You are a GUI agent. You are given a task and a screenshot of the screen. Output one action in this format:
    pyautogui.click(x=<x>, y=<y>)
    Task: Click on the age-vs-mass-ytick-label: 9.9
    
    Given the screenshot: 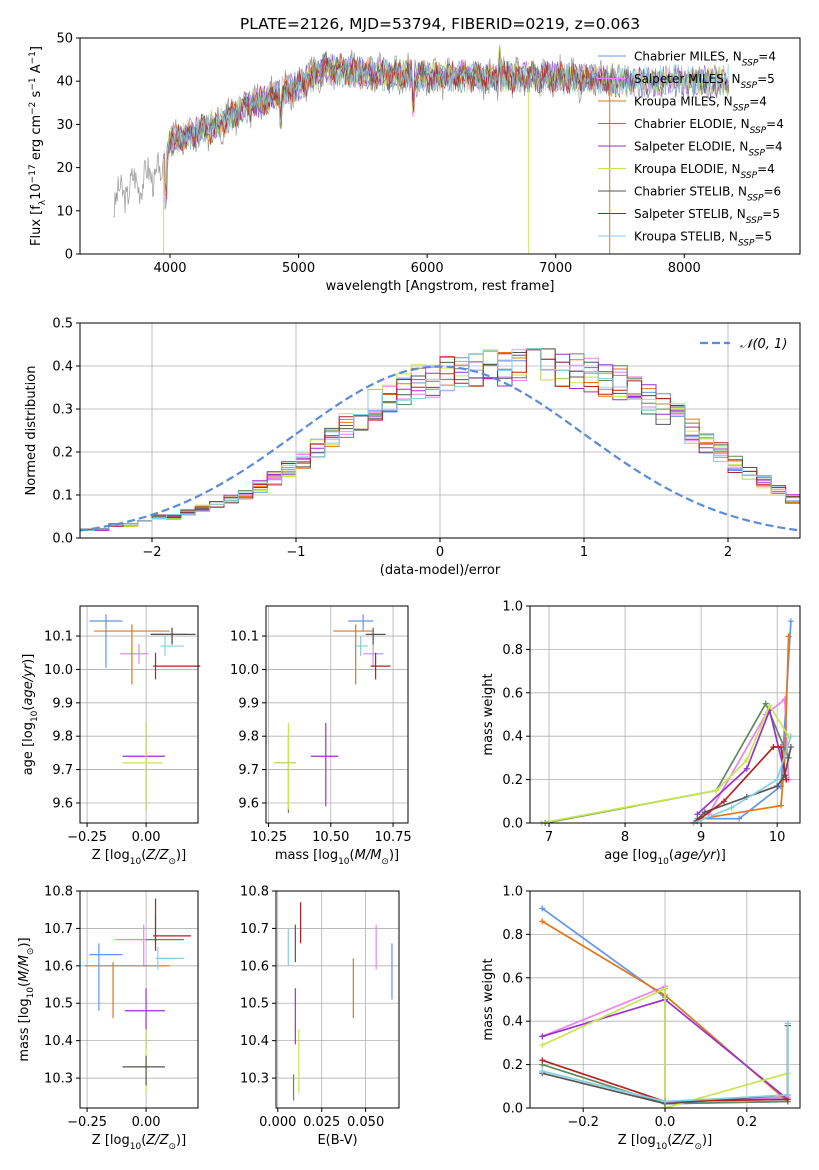 What is the action you would take?
    pyautogui.click(x=248, y=703)
    